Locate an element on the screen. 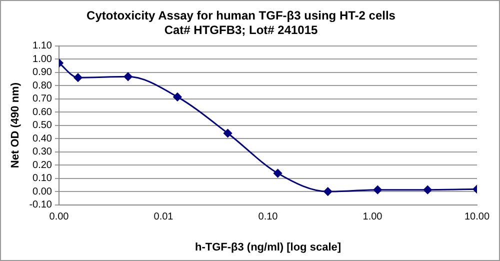 The height and width of the screenshot is (261, 500). y-tick-label: 0.20 is located at coordinates (42, 165).